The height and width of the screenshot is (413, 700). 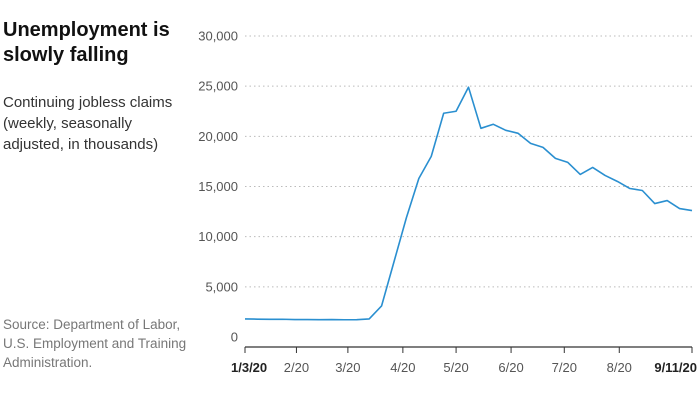 What do you see at coordinates (564, 367) in the screenshot?
I see `x-tick-label: 7/20` at bounding box center [564, 367].